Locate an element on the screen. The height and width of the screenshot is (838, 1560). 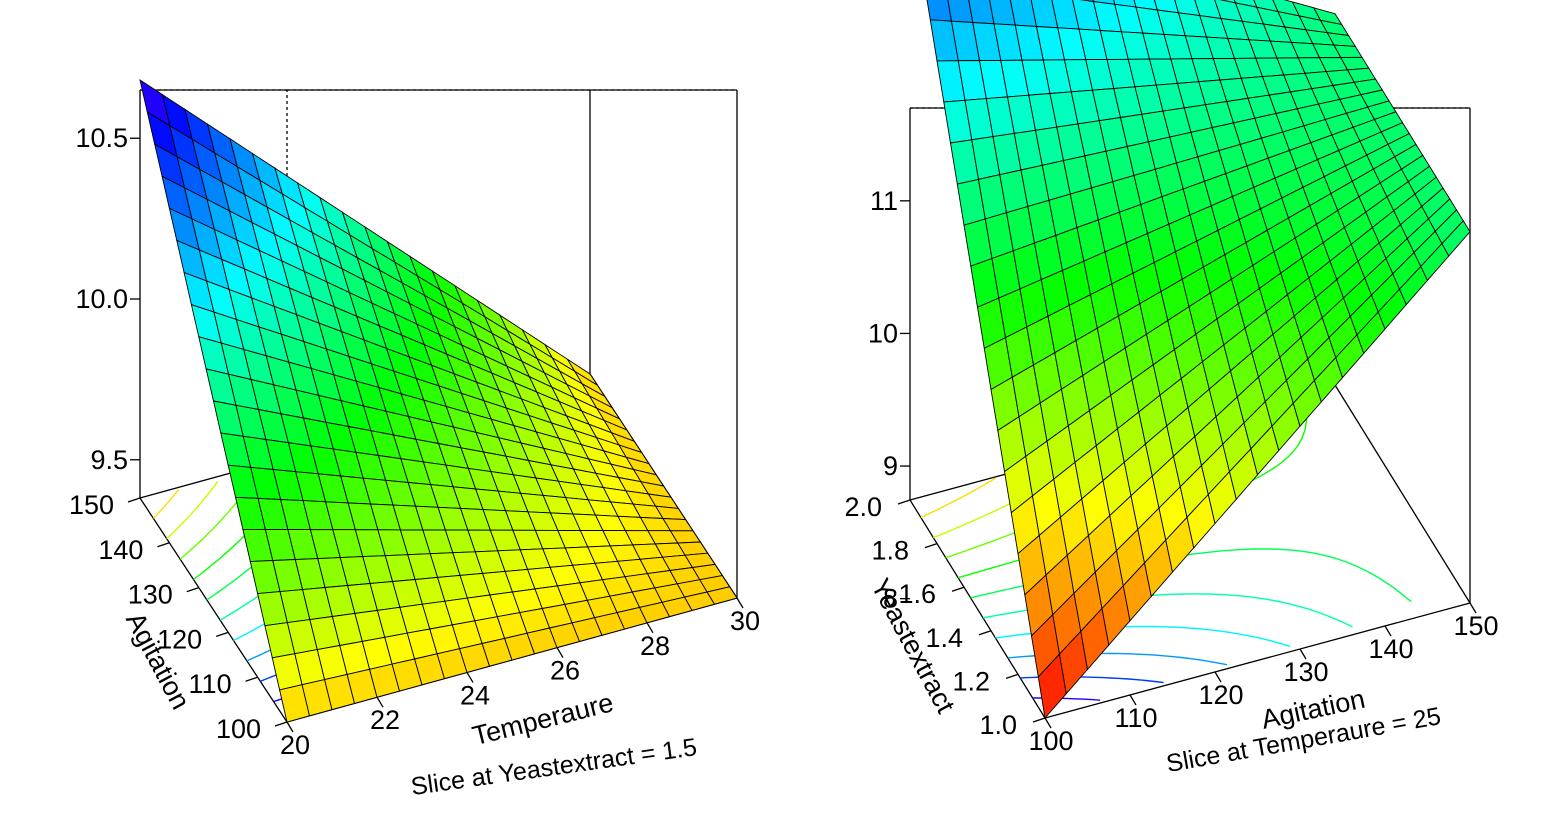
y-axis-title: Agitation is located at coordinates (158, 660).